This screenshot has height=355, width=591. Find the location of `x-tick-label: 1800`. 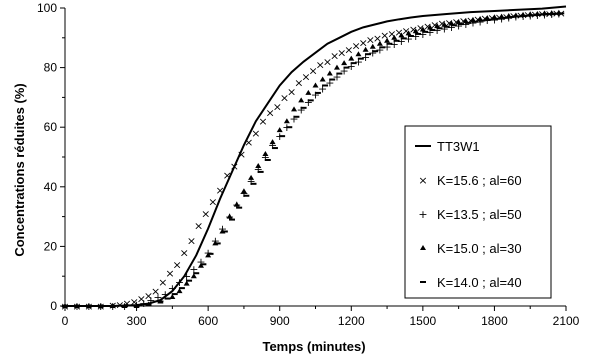

x-tick-label: 1800 is located at coordinates (494, 321).